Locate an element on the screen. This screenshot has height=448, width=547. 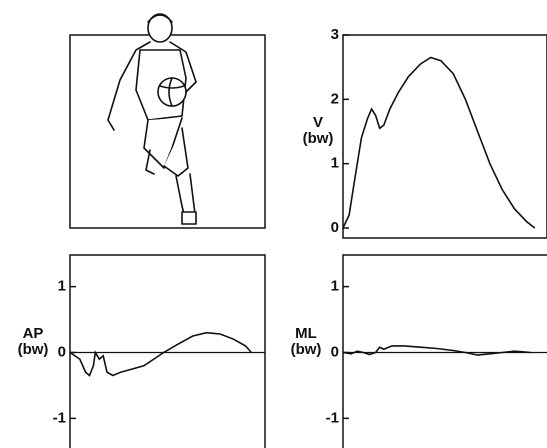
y-axis-label: V is located at coordinates (318, 122).